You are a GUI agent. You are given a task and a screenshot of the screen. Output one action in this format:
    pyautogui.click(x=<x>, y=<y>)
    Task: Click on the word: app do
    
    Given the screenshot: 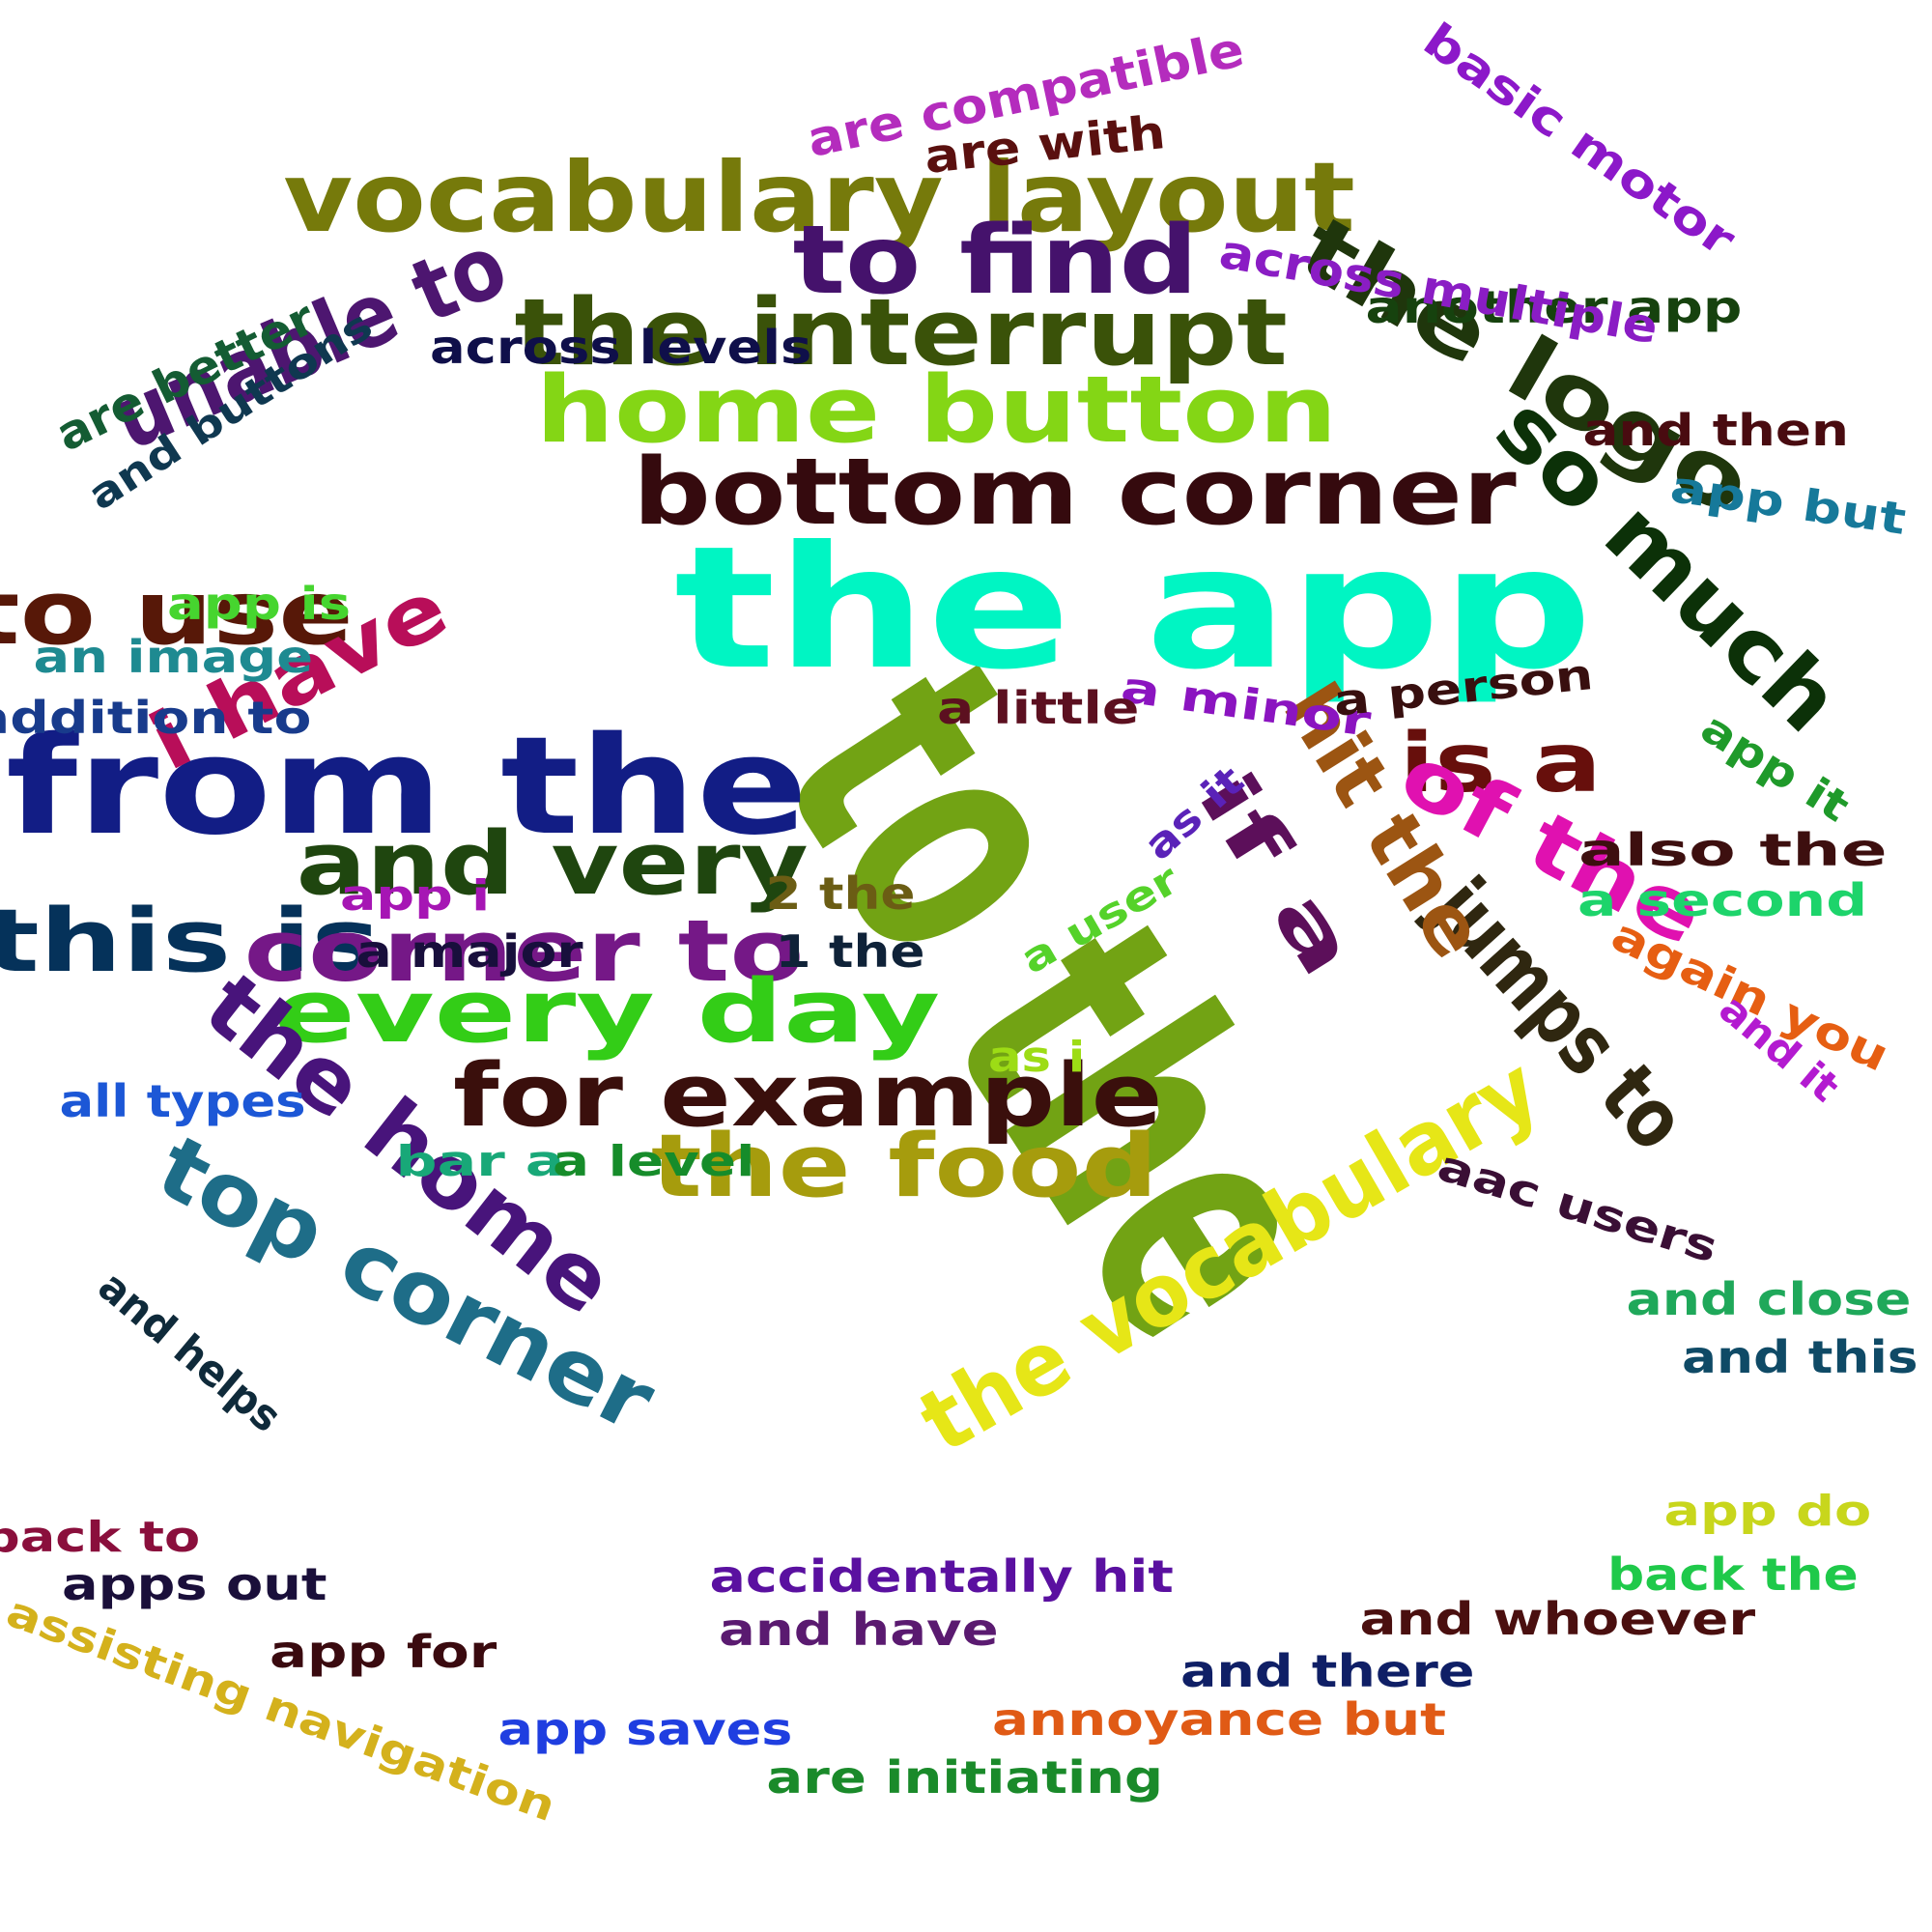 What is the action you would take?
    pyautogui.click(x=1766, y=1511)
    